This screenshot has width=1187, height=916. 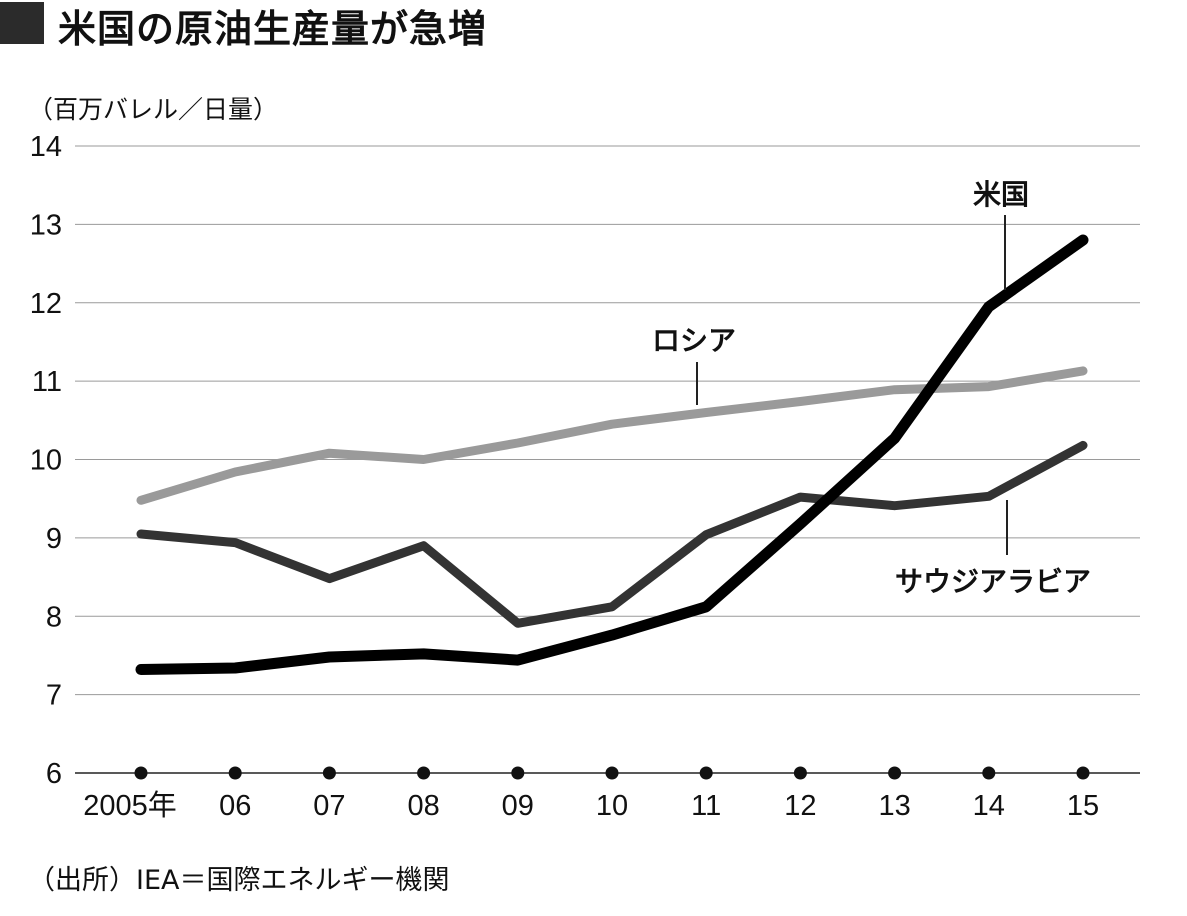 I want to click on y-axis-ticks: 14 13 12 11 10 9 8 7 6, so click(x=46, y=460).